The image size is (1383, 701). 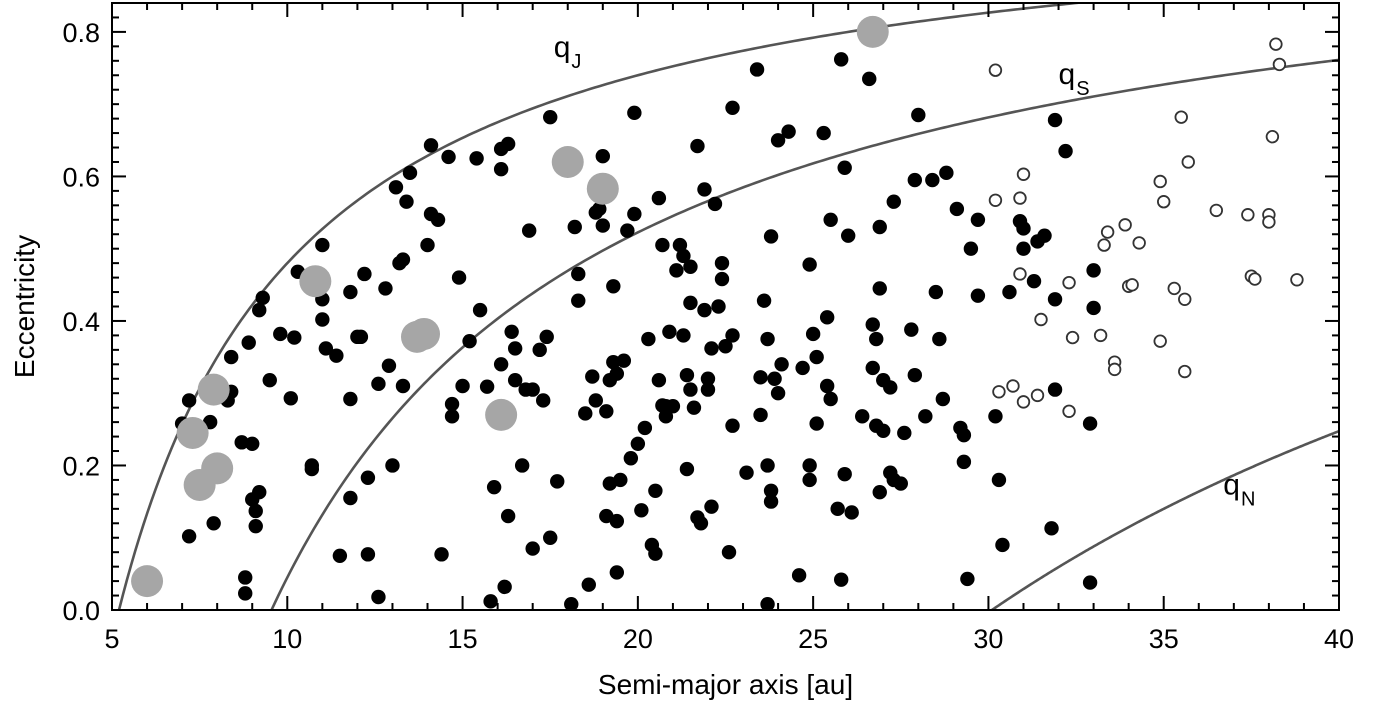 I want to click on curve-label-qn: qN, so click(x=1239, y=489).